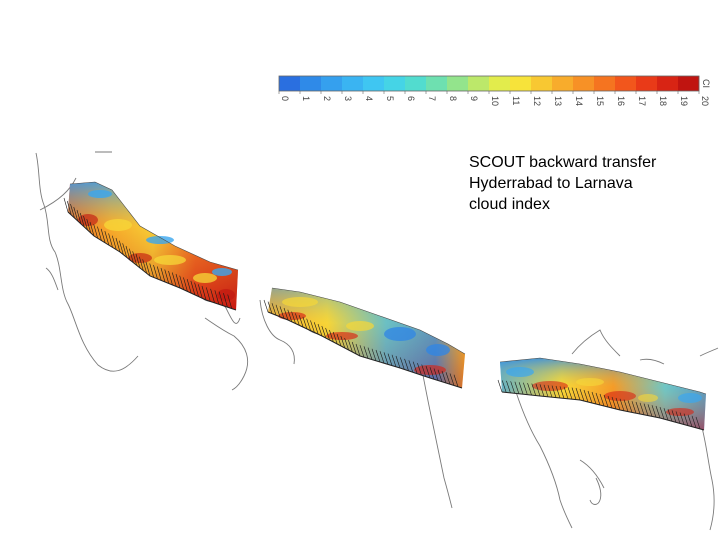 The image size is (720, 540). Describe the element at coordinates (369, 98) in the screenshot. I see `colorbar-tick-label: 4` at that location.